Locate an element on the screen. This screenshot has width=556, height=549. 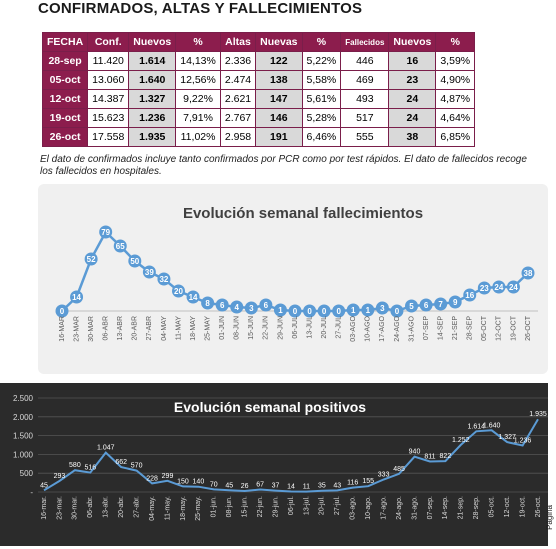
data-label: 65 is located at coordinates (120, 246).